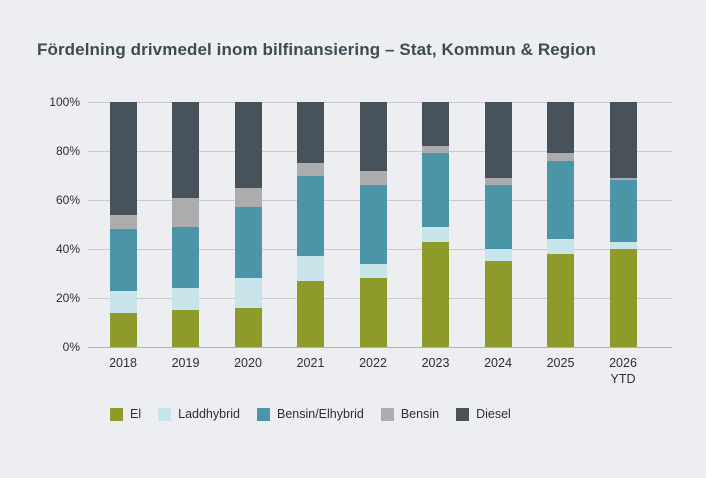  Describe the element at coordinates (185, 257) in the screenshot. I see `bar-segment-bensin-elhybrid-2019` at that location.